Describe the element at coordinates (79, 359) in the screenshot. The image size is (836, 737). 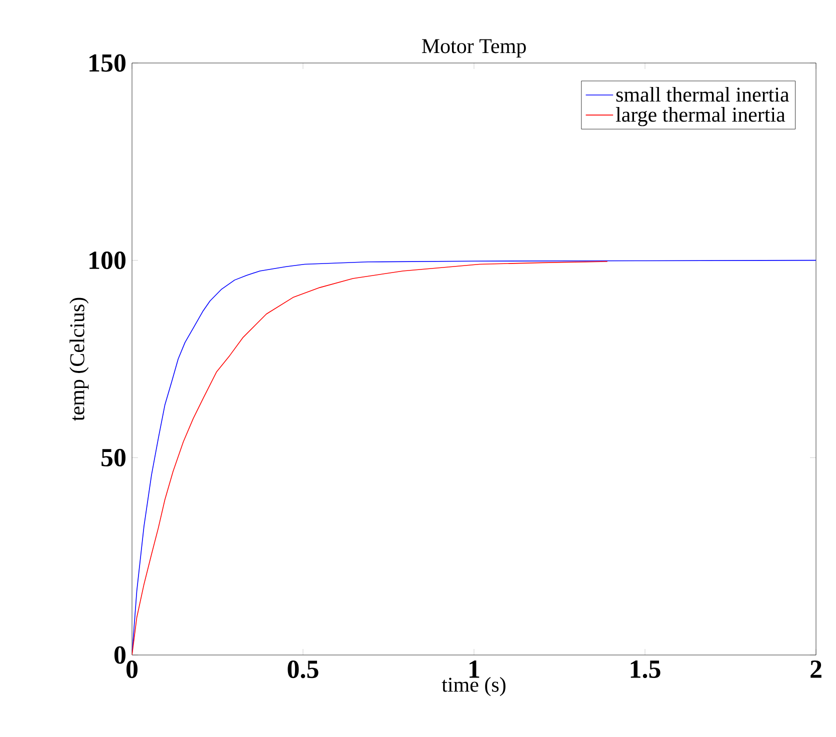
I see `y-axis-title: temp (Celcius)` at that location.